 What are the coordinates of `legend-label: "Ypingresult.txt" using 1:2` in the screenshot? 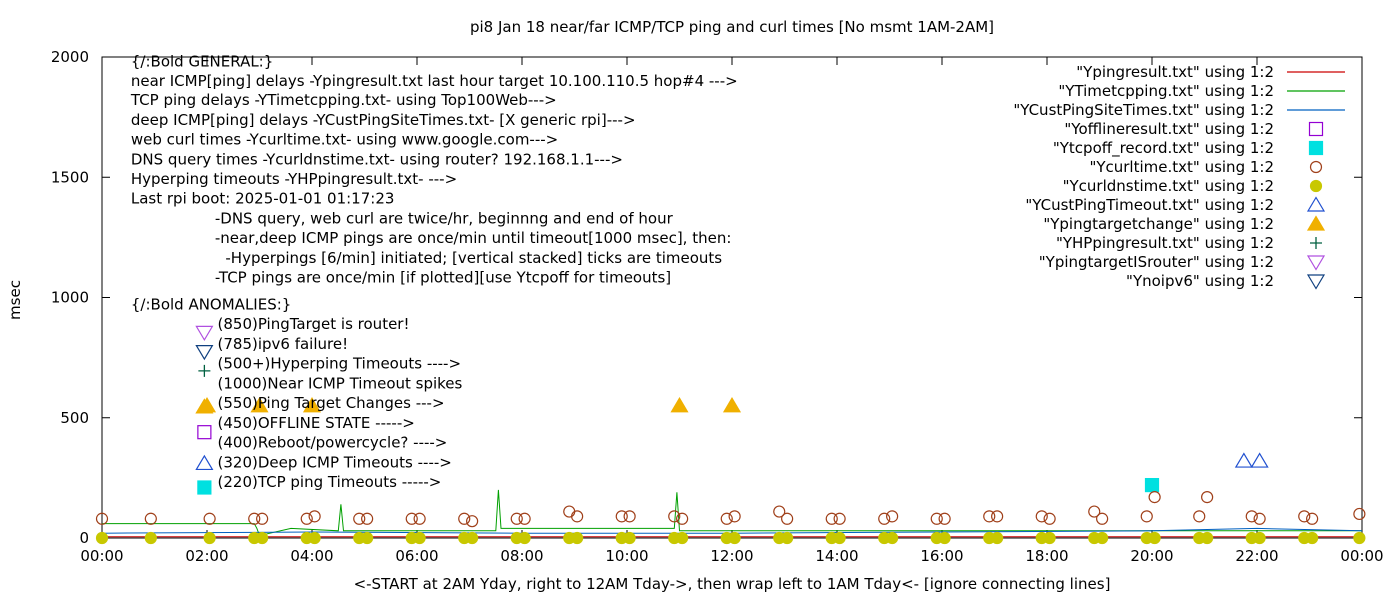 It's located at (1175, 72).